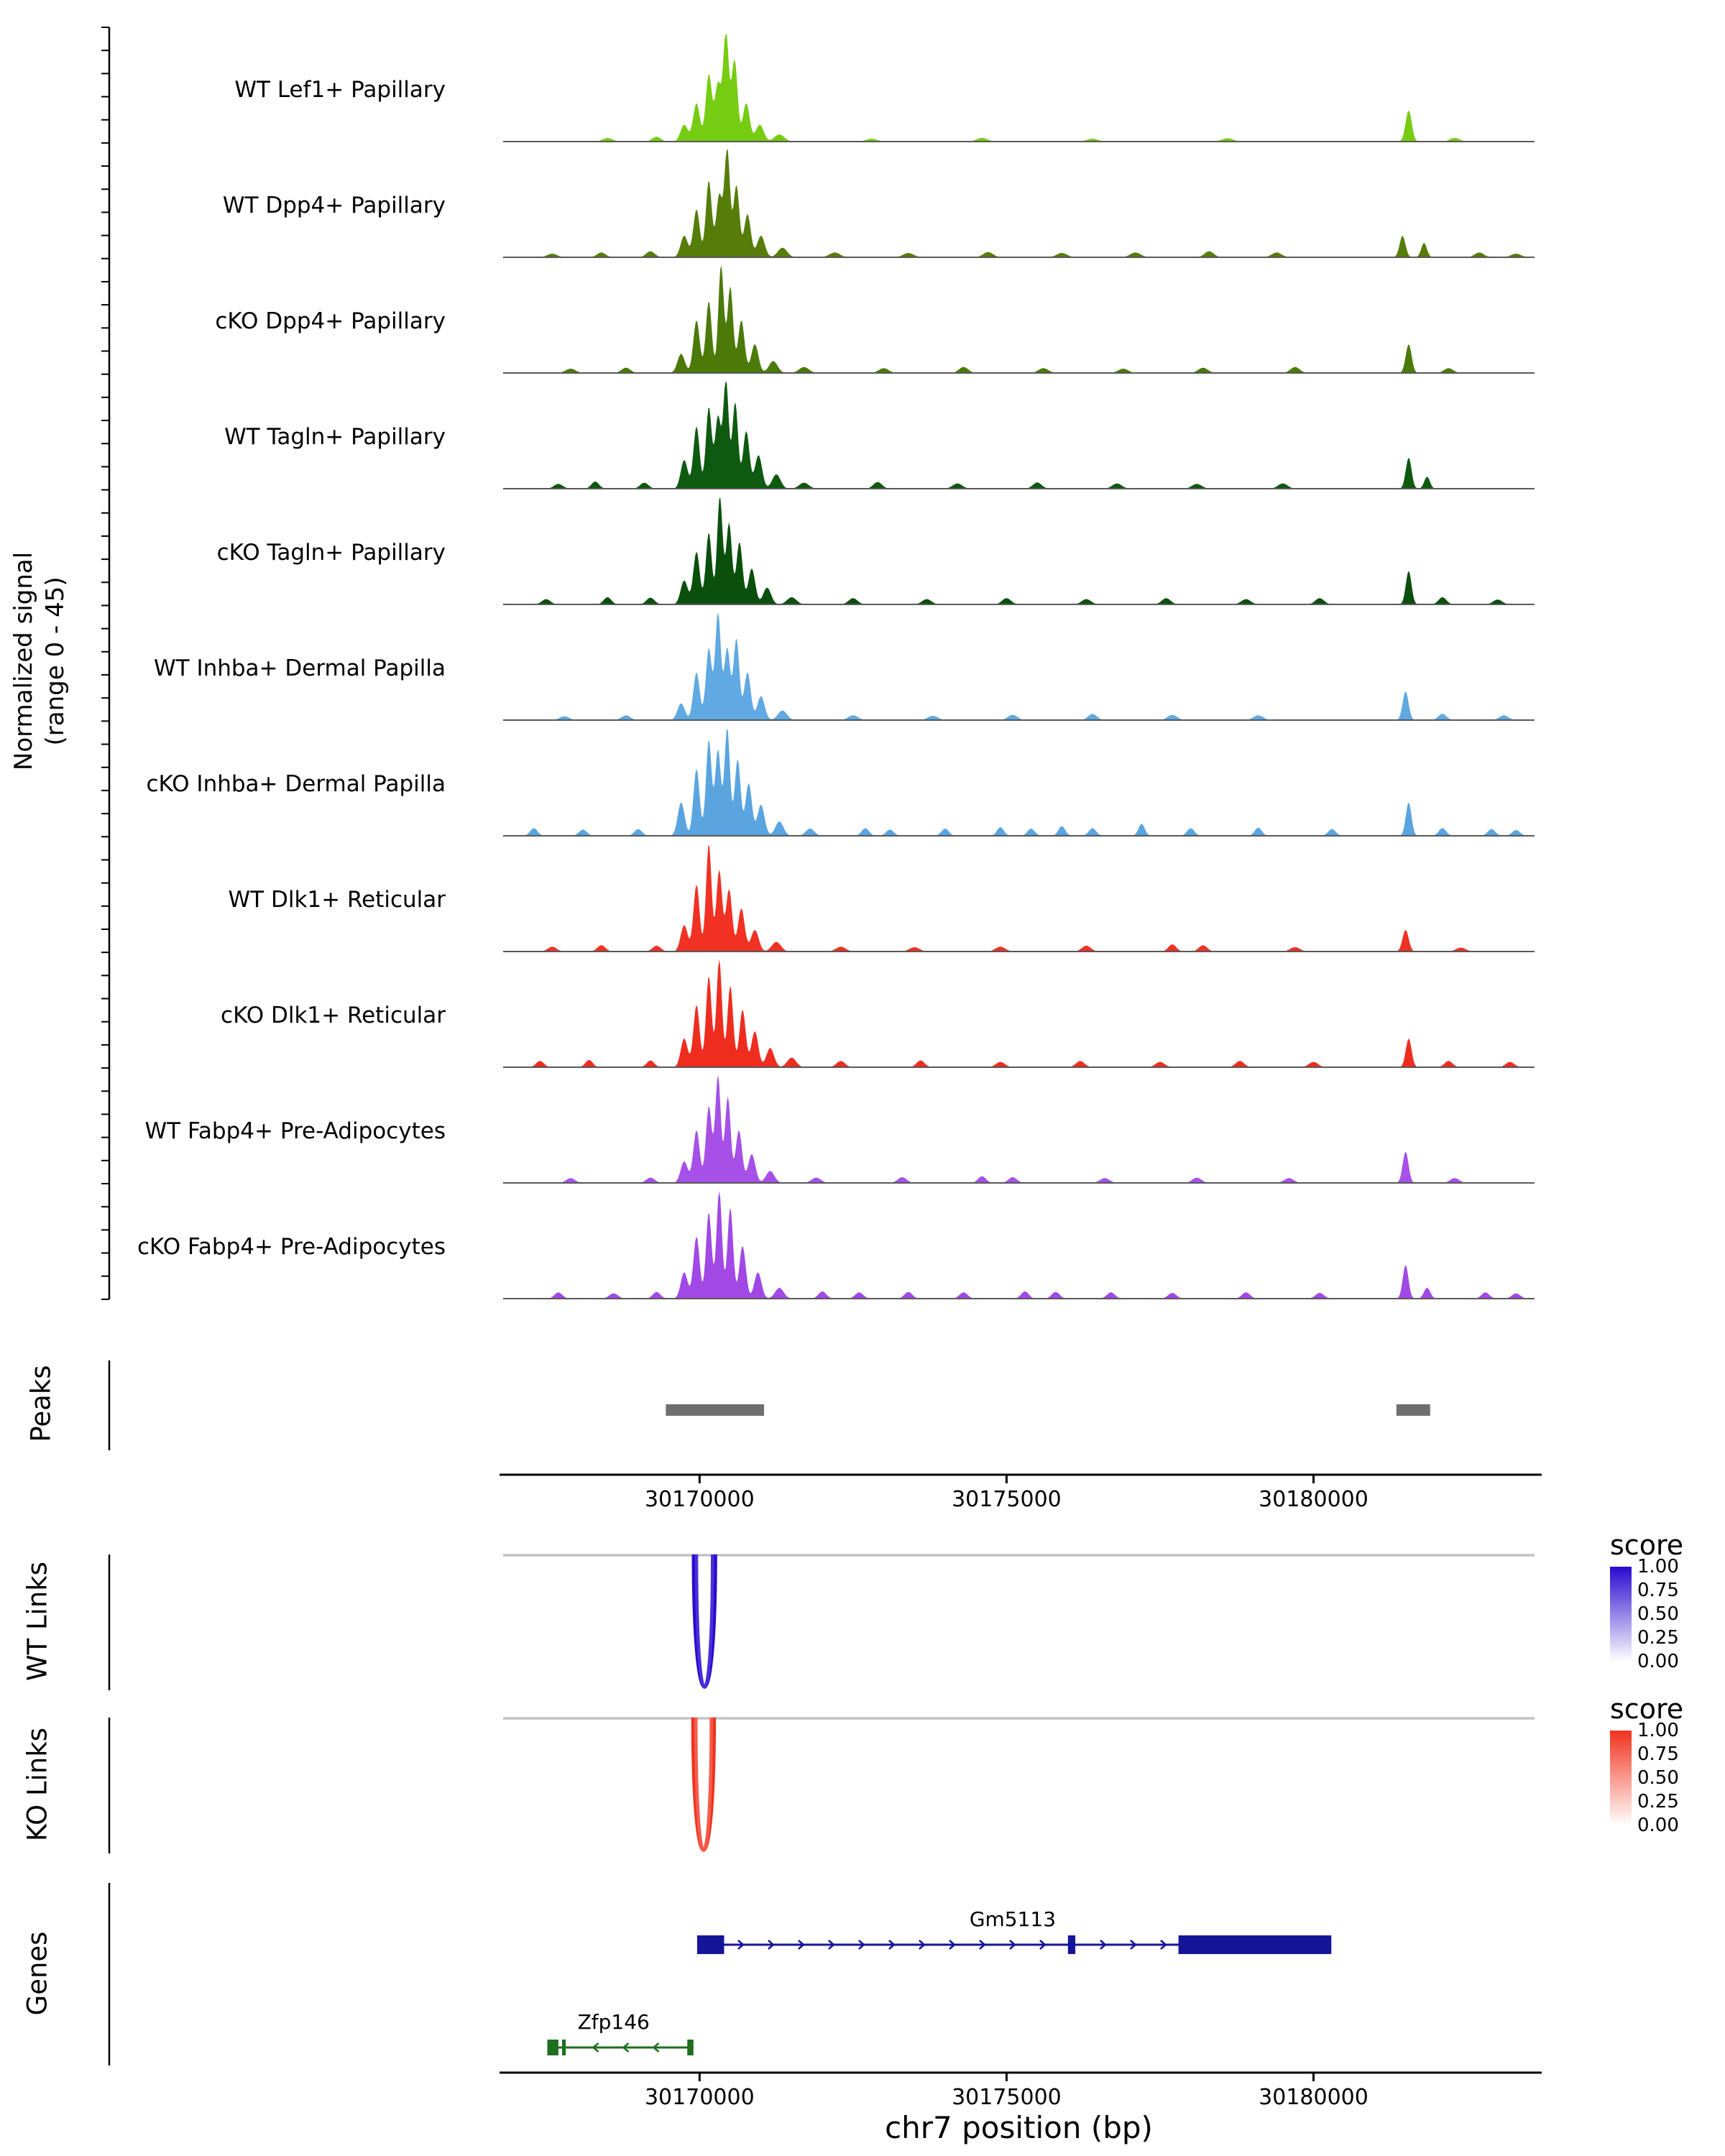 Image resolution: width=1725 pixels, height=2156 pixels. I want to click on track-label-cko-fabp4: cKO Fabp4+ Pre-Adipocytes, so click(291, 1247).